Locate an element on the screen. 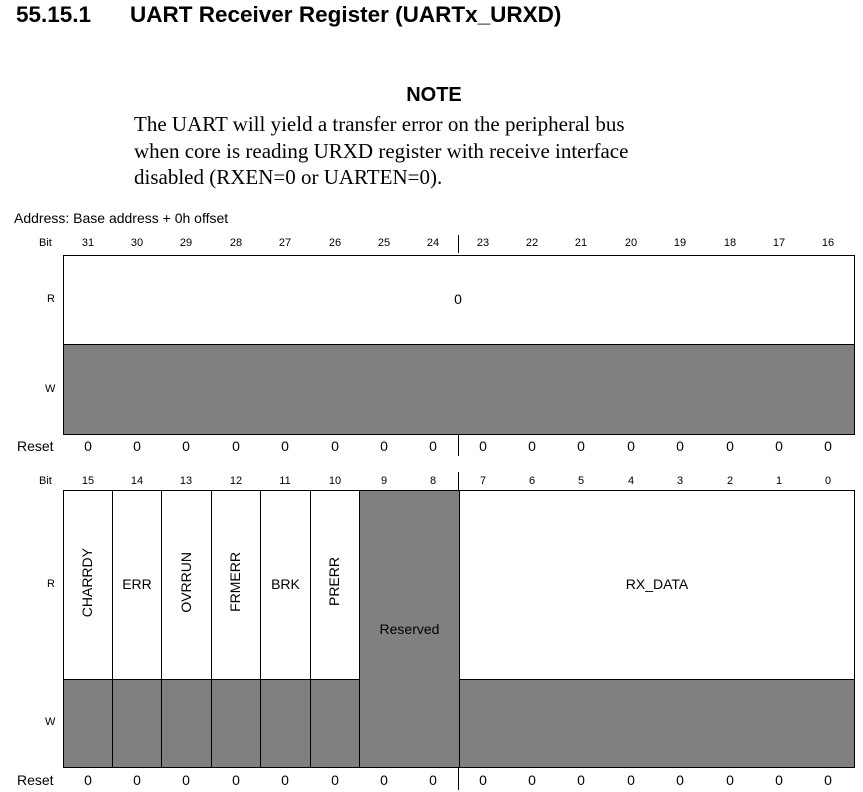 The height and width of the screenshot is (792, 863). field-brk-label: BRK is located at coordinates (285, 584).